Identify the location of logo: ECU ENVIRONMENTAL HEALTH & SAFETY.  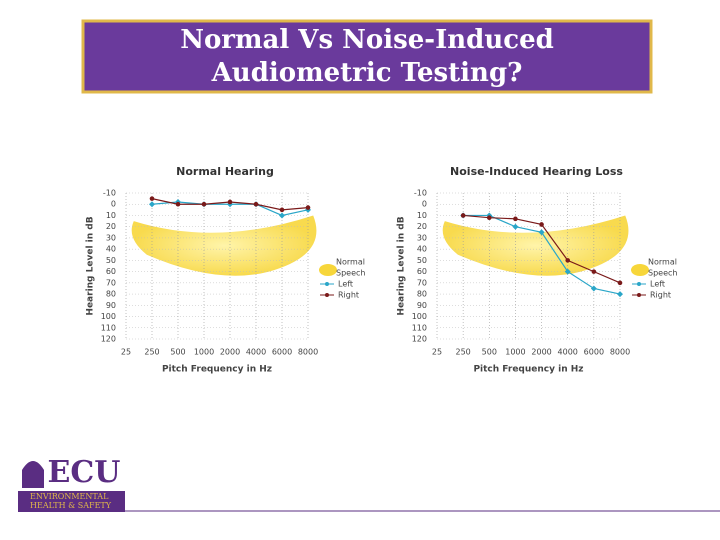
(71, 483).